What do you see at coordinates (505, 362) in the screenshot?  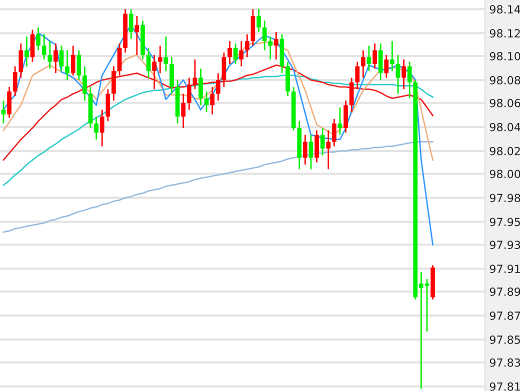 I see `y-tick-label: 97.83` at bounding box center [505, 362].